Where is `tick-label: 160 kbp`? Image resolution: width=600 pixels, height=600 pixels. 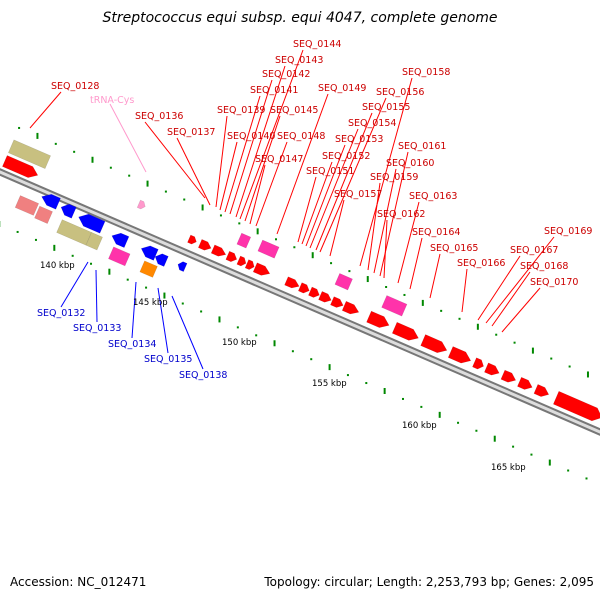
tick-label: 160 kbp is located at coordinates (419, 426).